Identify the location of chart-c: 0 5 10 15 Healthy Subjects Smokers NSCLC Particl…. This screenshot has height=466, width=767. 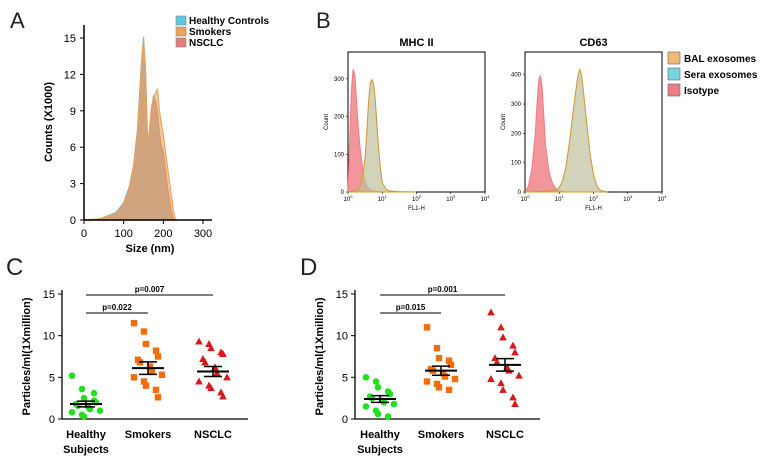
(134, 370).